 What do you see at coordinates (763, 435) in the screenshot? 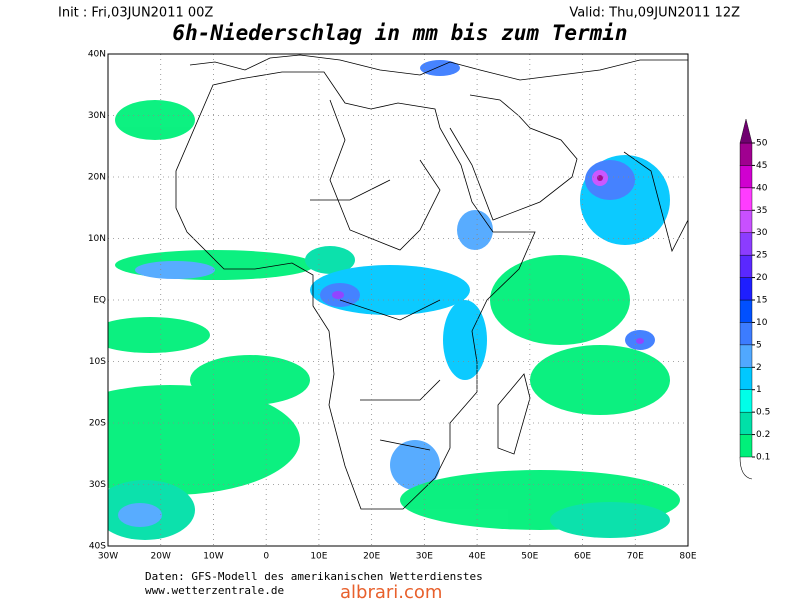
I see `colorbar-label: 0.2` at bounding box center [763, 435].